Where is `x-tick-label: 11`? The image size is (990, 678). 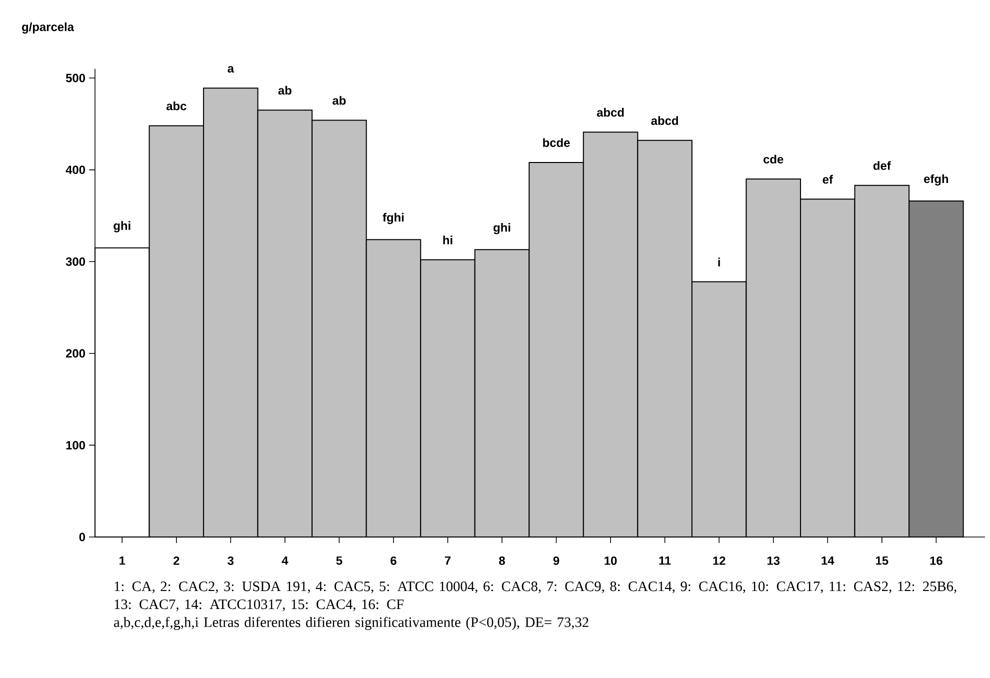 x-tick-label: 11 is located at coordinates (665, 560).